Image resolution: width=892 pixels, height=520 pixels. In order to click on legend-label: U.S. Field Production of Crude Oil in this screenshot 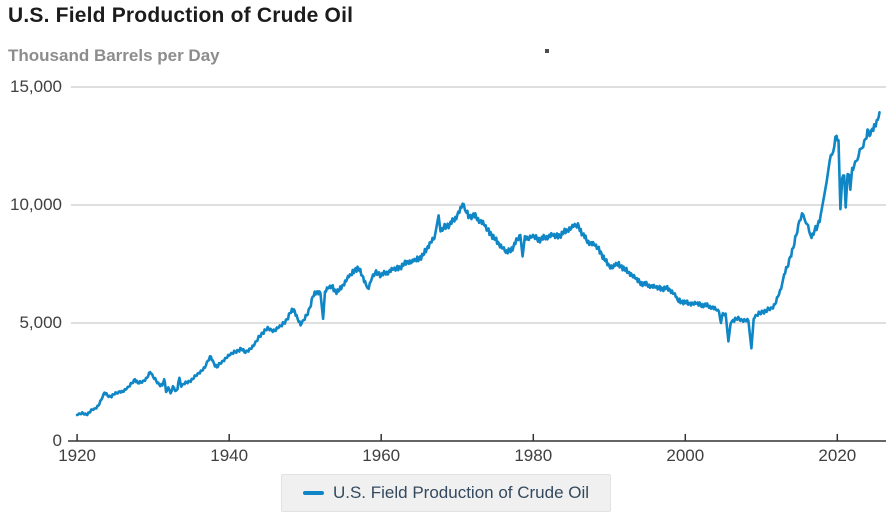, I will do `click(461, 492)`.